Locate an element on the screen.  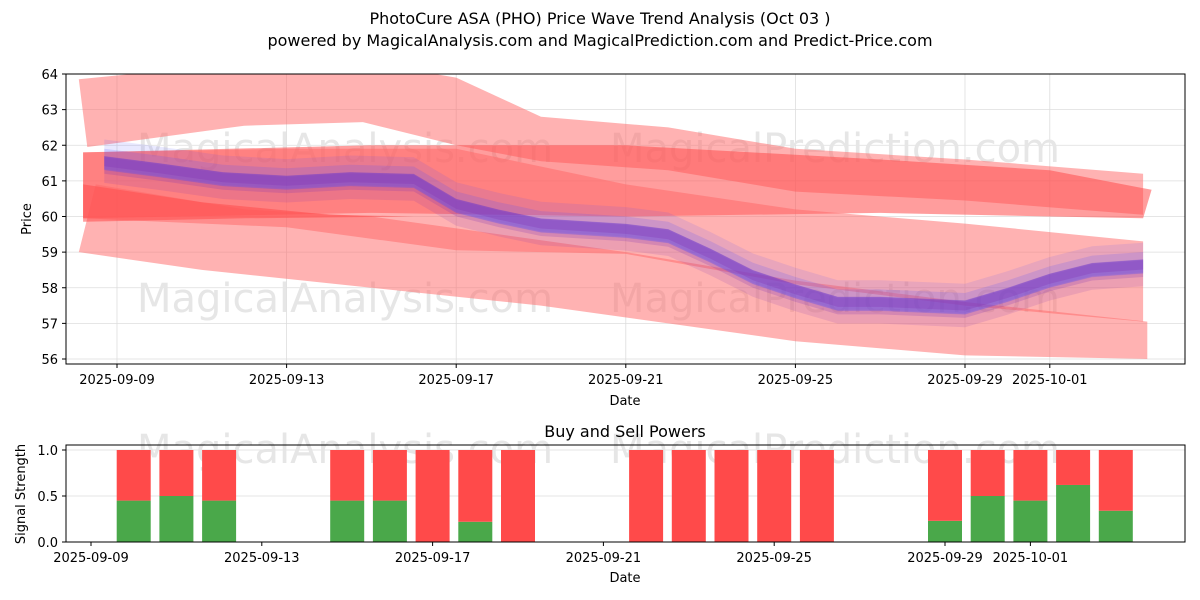
y-tick-label: 0.5 is located at coordinates (47, 497).